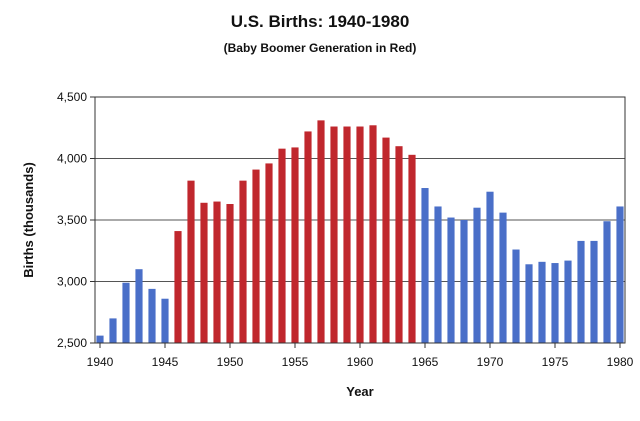 The image size is (640, 421). I want to click on x-tick-label: 1940, so click(100, 362).